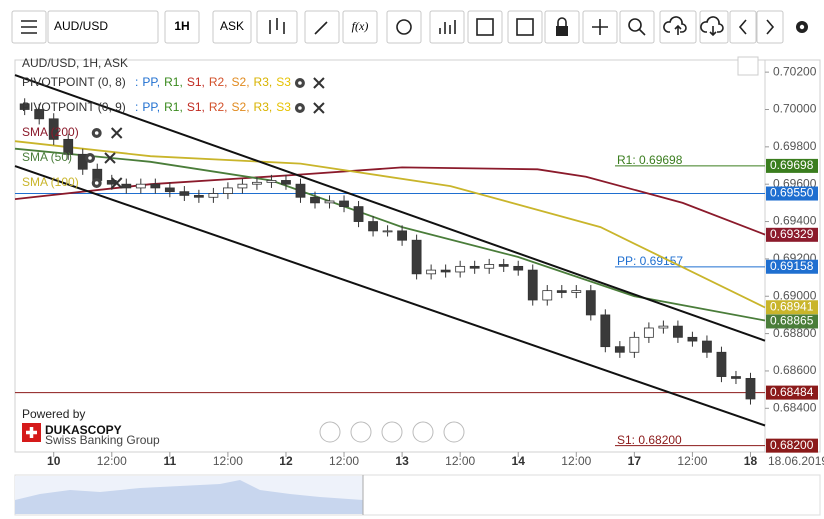  I want to click on symbol-input, so click(103, 27).